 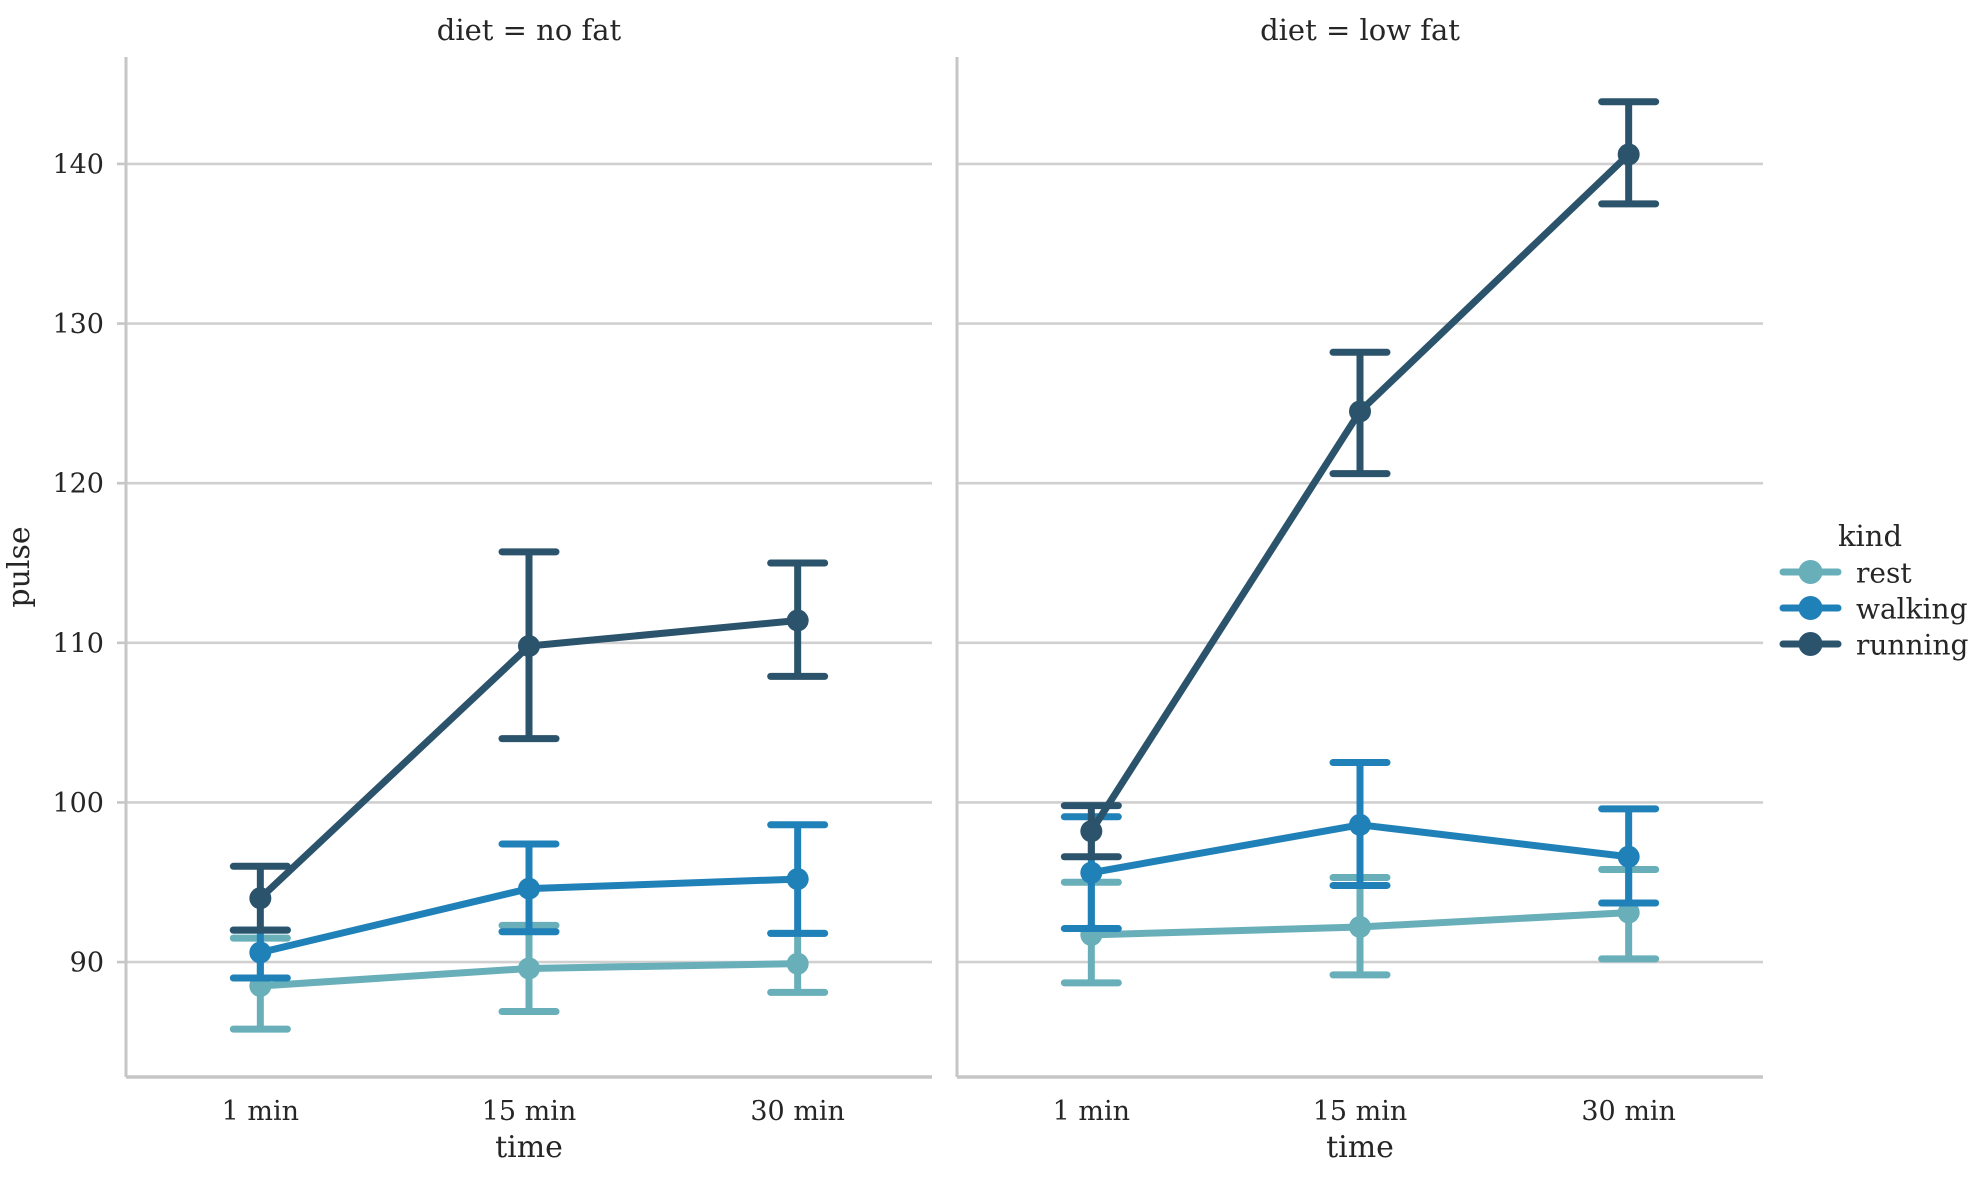 I want to click on legend-item-walking: walking, so click(x=1873, y=609).